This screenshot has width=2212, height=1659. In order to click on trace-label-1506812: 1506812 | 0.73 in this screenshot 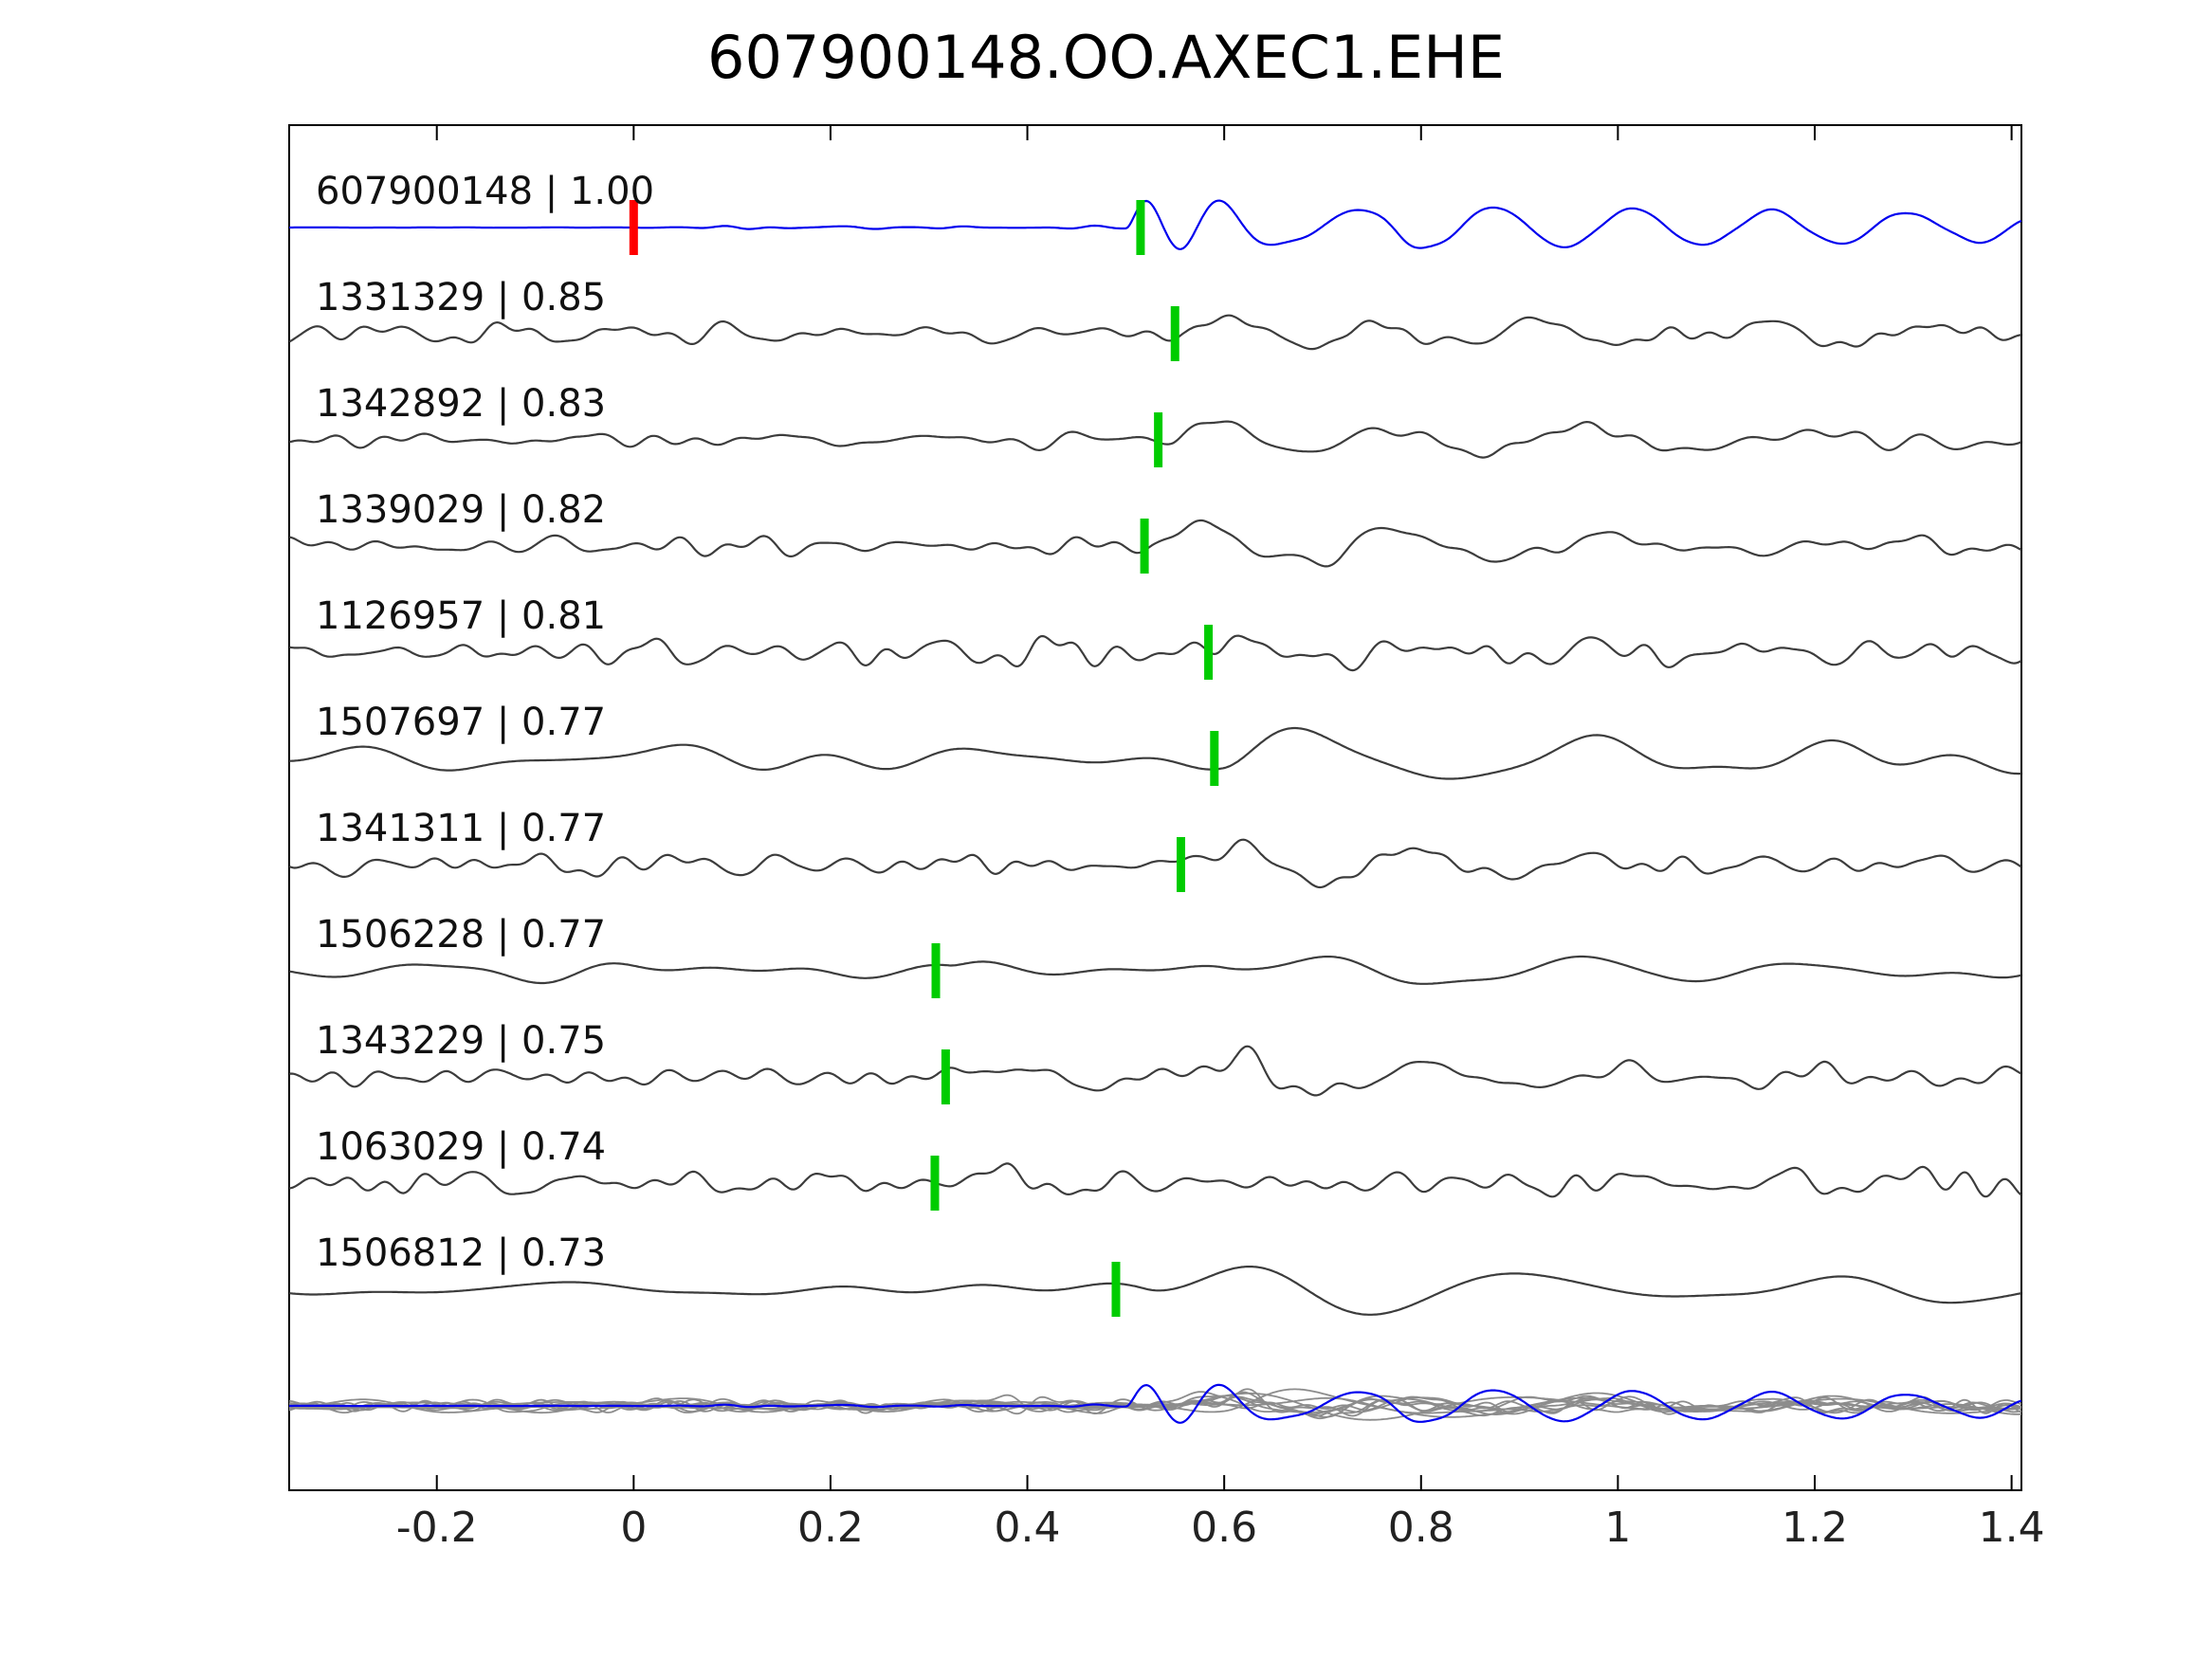, I will do `click(461, 1253)`.